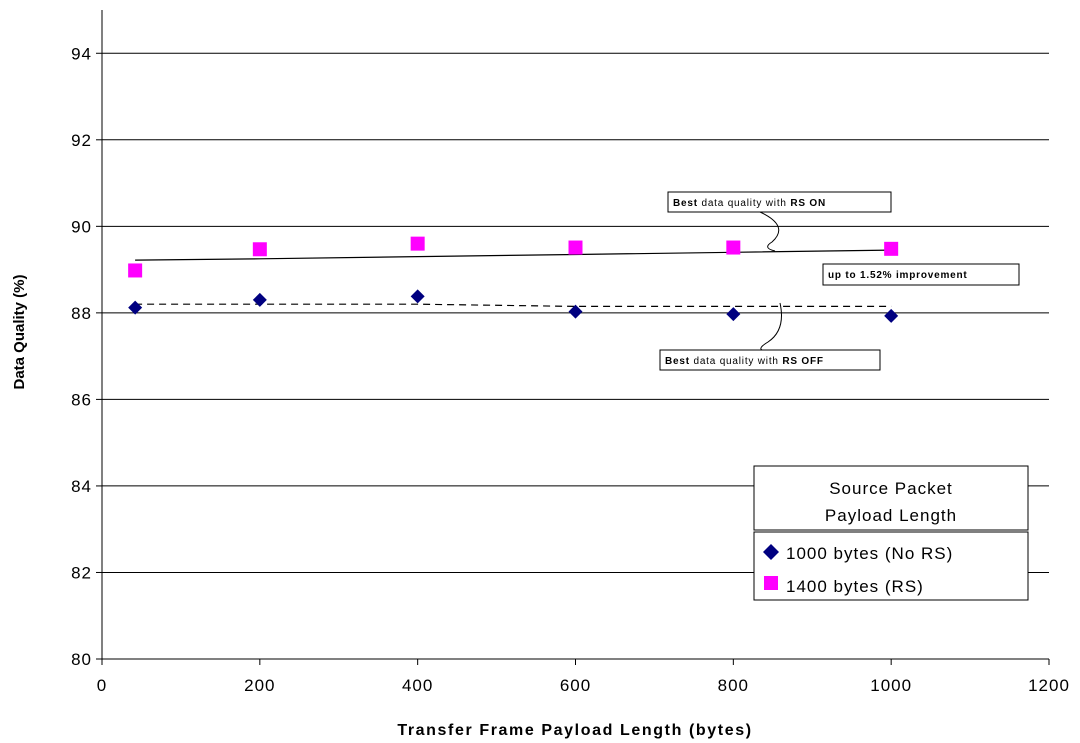  What do you see at coordinates (891, 566) in the screenshot?
I see `legend-entries-box` at bounding box center [891, 566].